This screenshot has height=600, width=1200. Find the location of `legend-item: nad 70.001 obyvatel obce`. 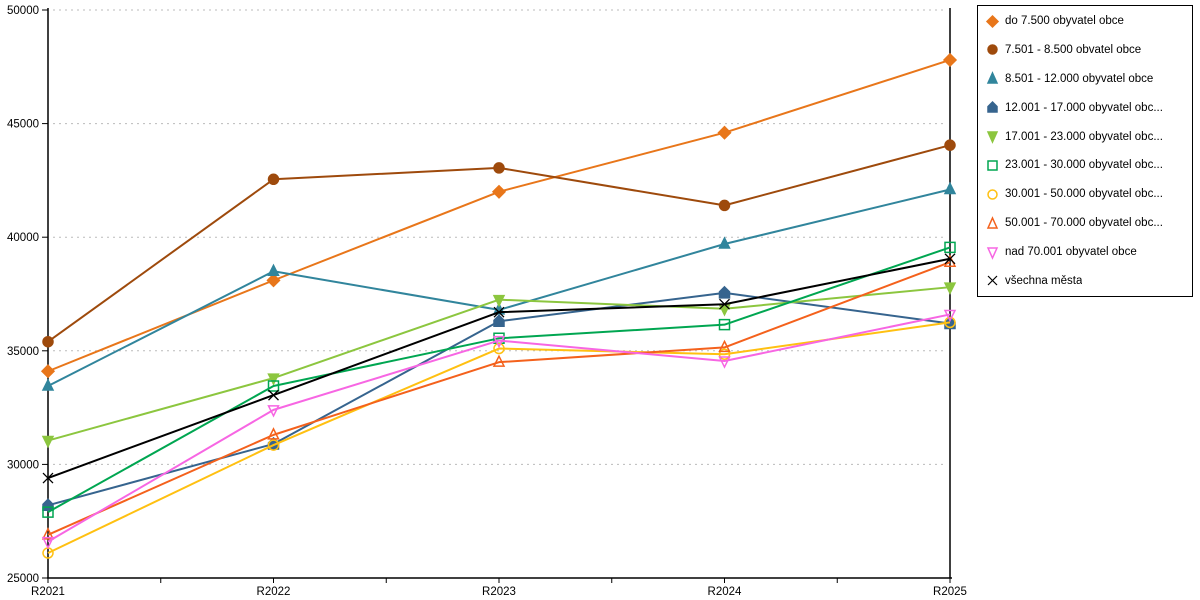

legend-item: nad 70.001 obyvatel obce is located at coordinates (1086, 252).